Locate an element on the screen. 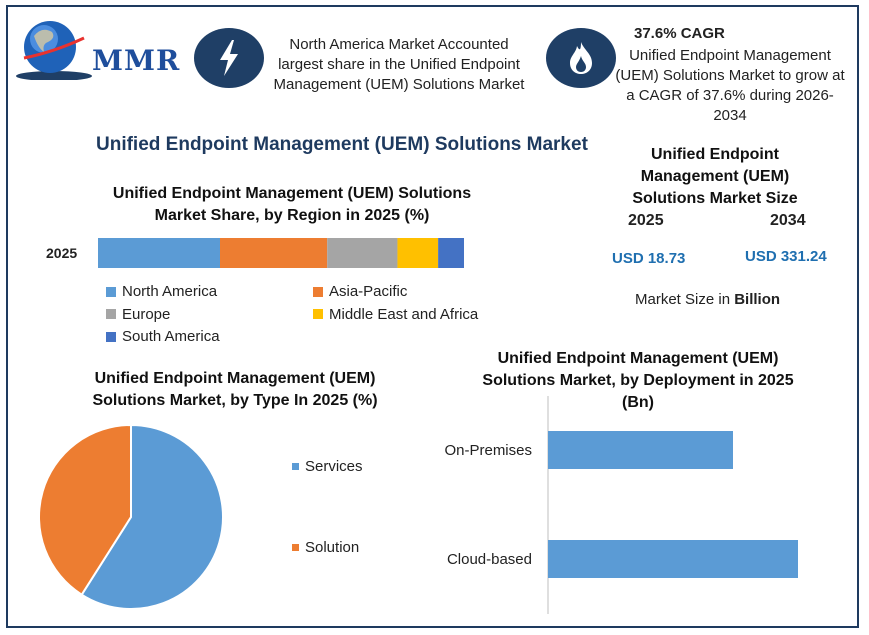  legend-label: Middle East and Africa is located at coordinates (404, 314).